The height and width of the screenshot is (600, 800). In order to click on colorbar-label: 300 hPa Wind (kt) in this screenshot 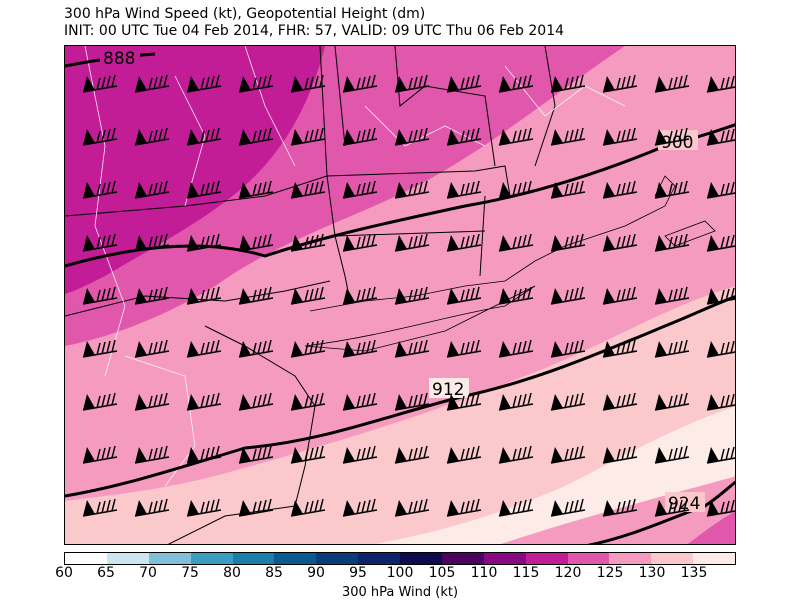, I will do `click(400, 592)`.